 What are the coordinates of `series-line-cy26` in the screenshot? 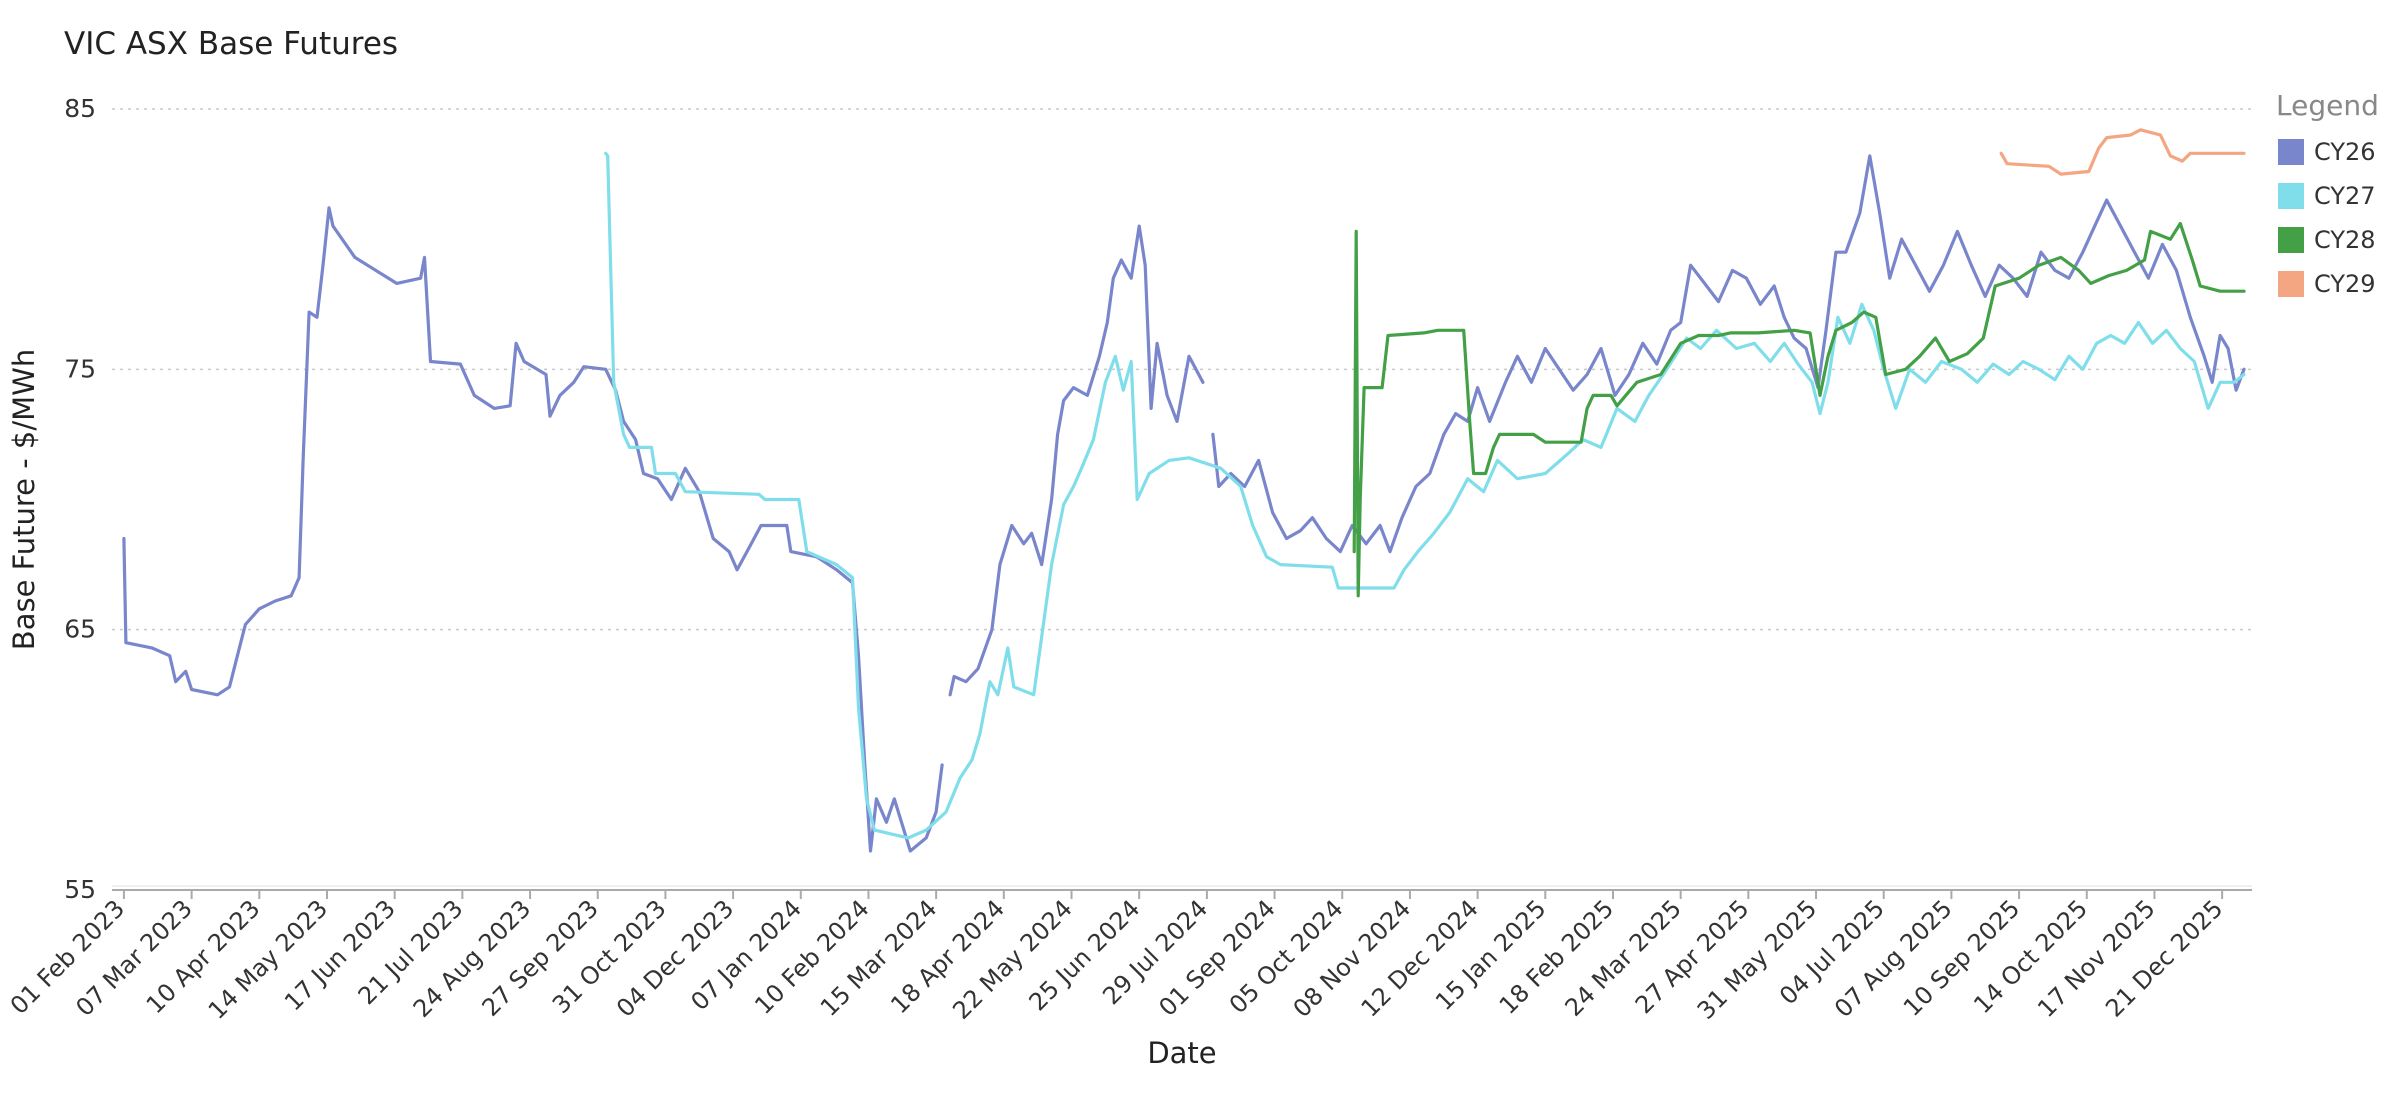 It's located at (1076, 460).